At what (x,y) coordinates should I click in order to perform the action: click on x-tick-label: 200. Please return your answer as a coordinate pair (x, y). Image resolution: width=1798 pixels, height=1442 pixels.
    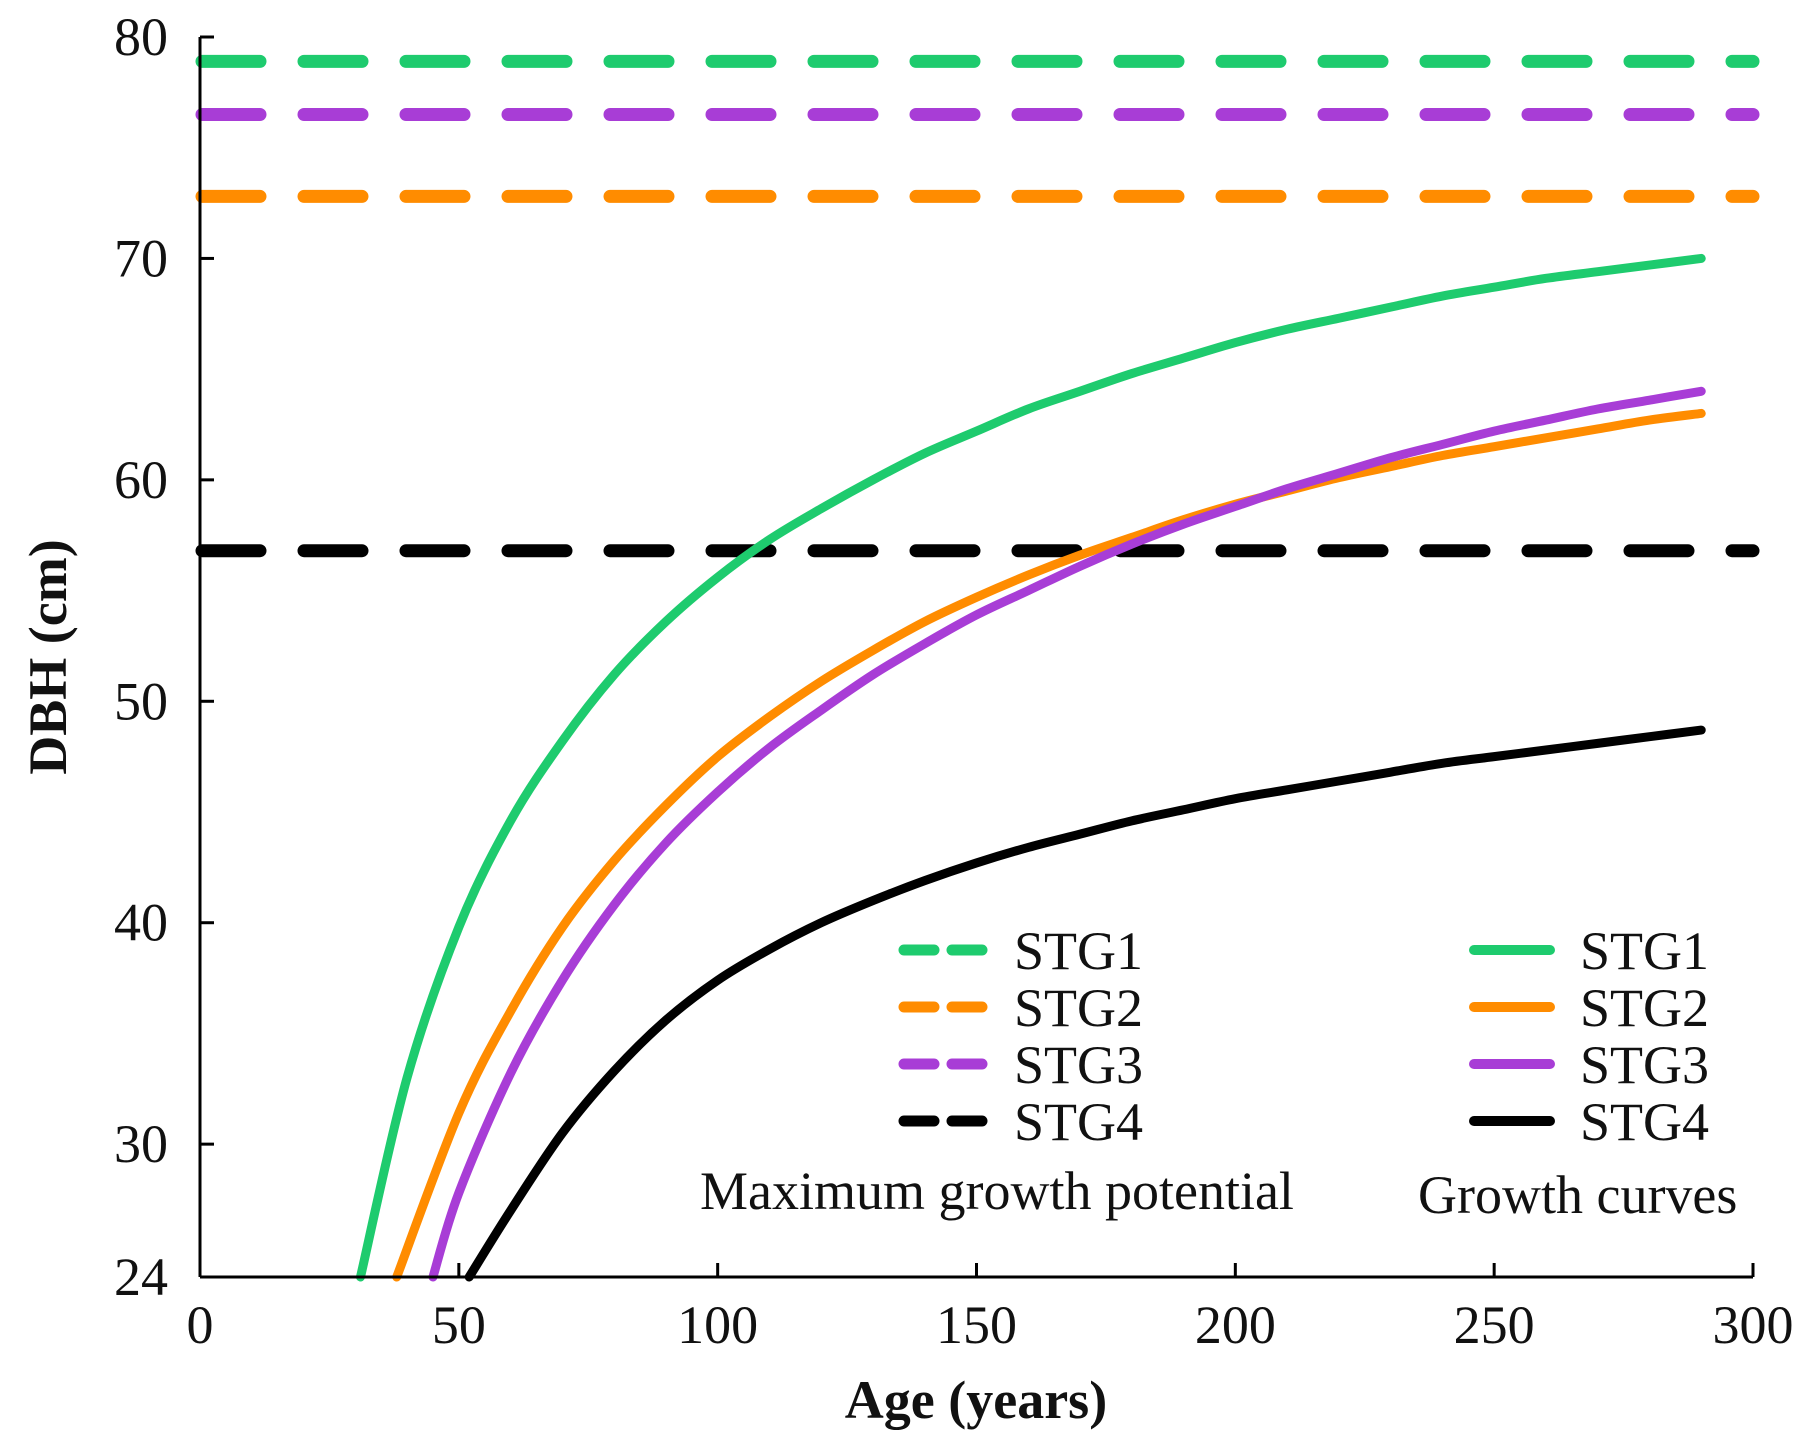
    Looking at the image, I should click on (1235, 1325).